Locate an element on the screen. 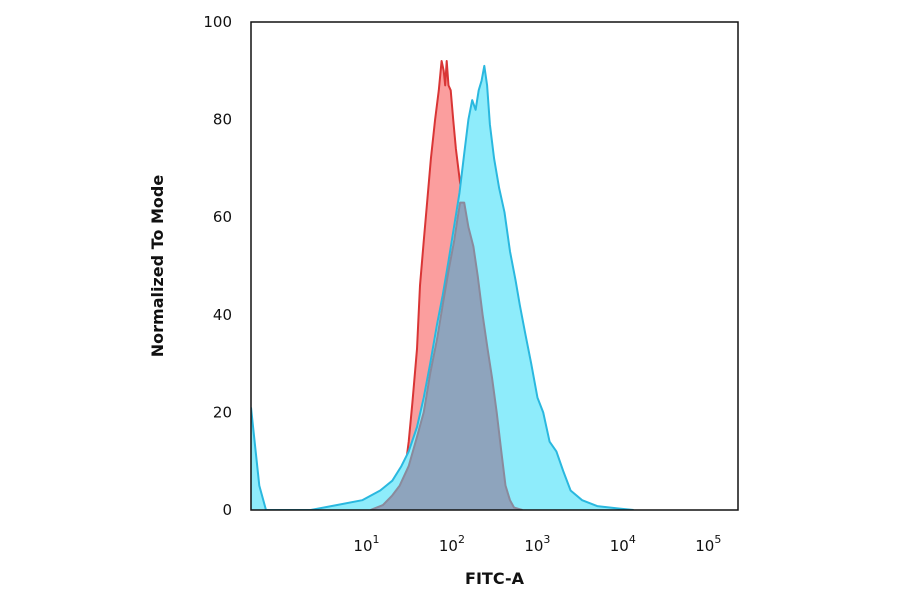 Image resolution: width=900 pixels, height=594 pixels. x-tick-label: 10³ is located at coordinates (537, 544).